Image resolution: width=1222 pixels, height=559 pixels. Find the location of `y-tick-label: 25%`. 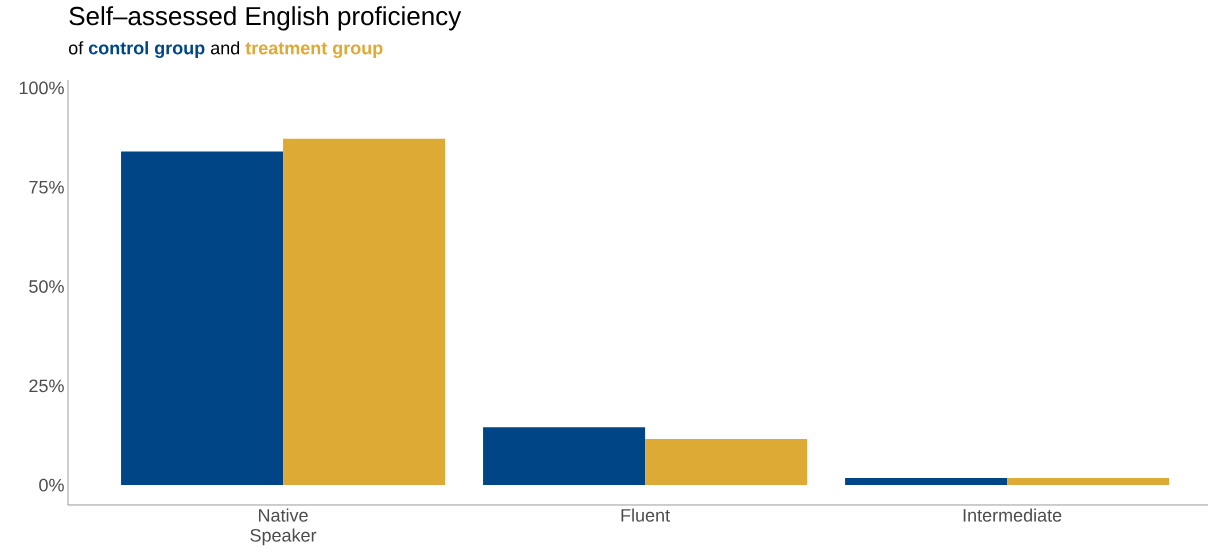

y-tick-label: 25% is located at coordinates (46, 386).